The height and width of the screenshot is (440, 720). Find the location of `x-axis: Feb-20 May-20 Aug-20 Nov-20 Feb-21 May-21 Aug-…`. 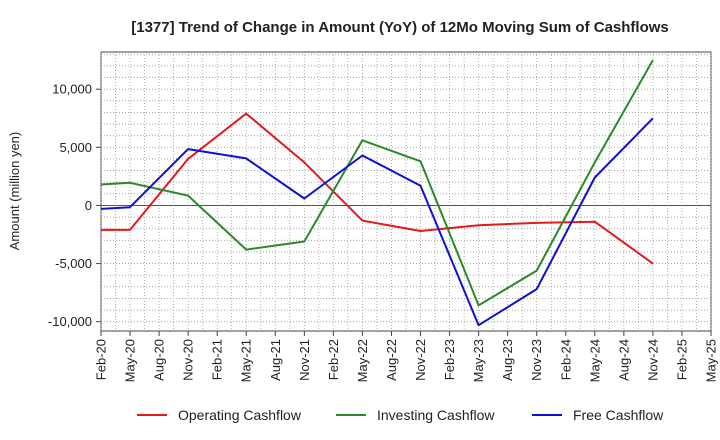

x-axis: Feb-20 May-20 Aug-20 Nov-20 Feb-21 May-21 Aug-… is located at coordinates (406, 356).